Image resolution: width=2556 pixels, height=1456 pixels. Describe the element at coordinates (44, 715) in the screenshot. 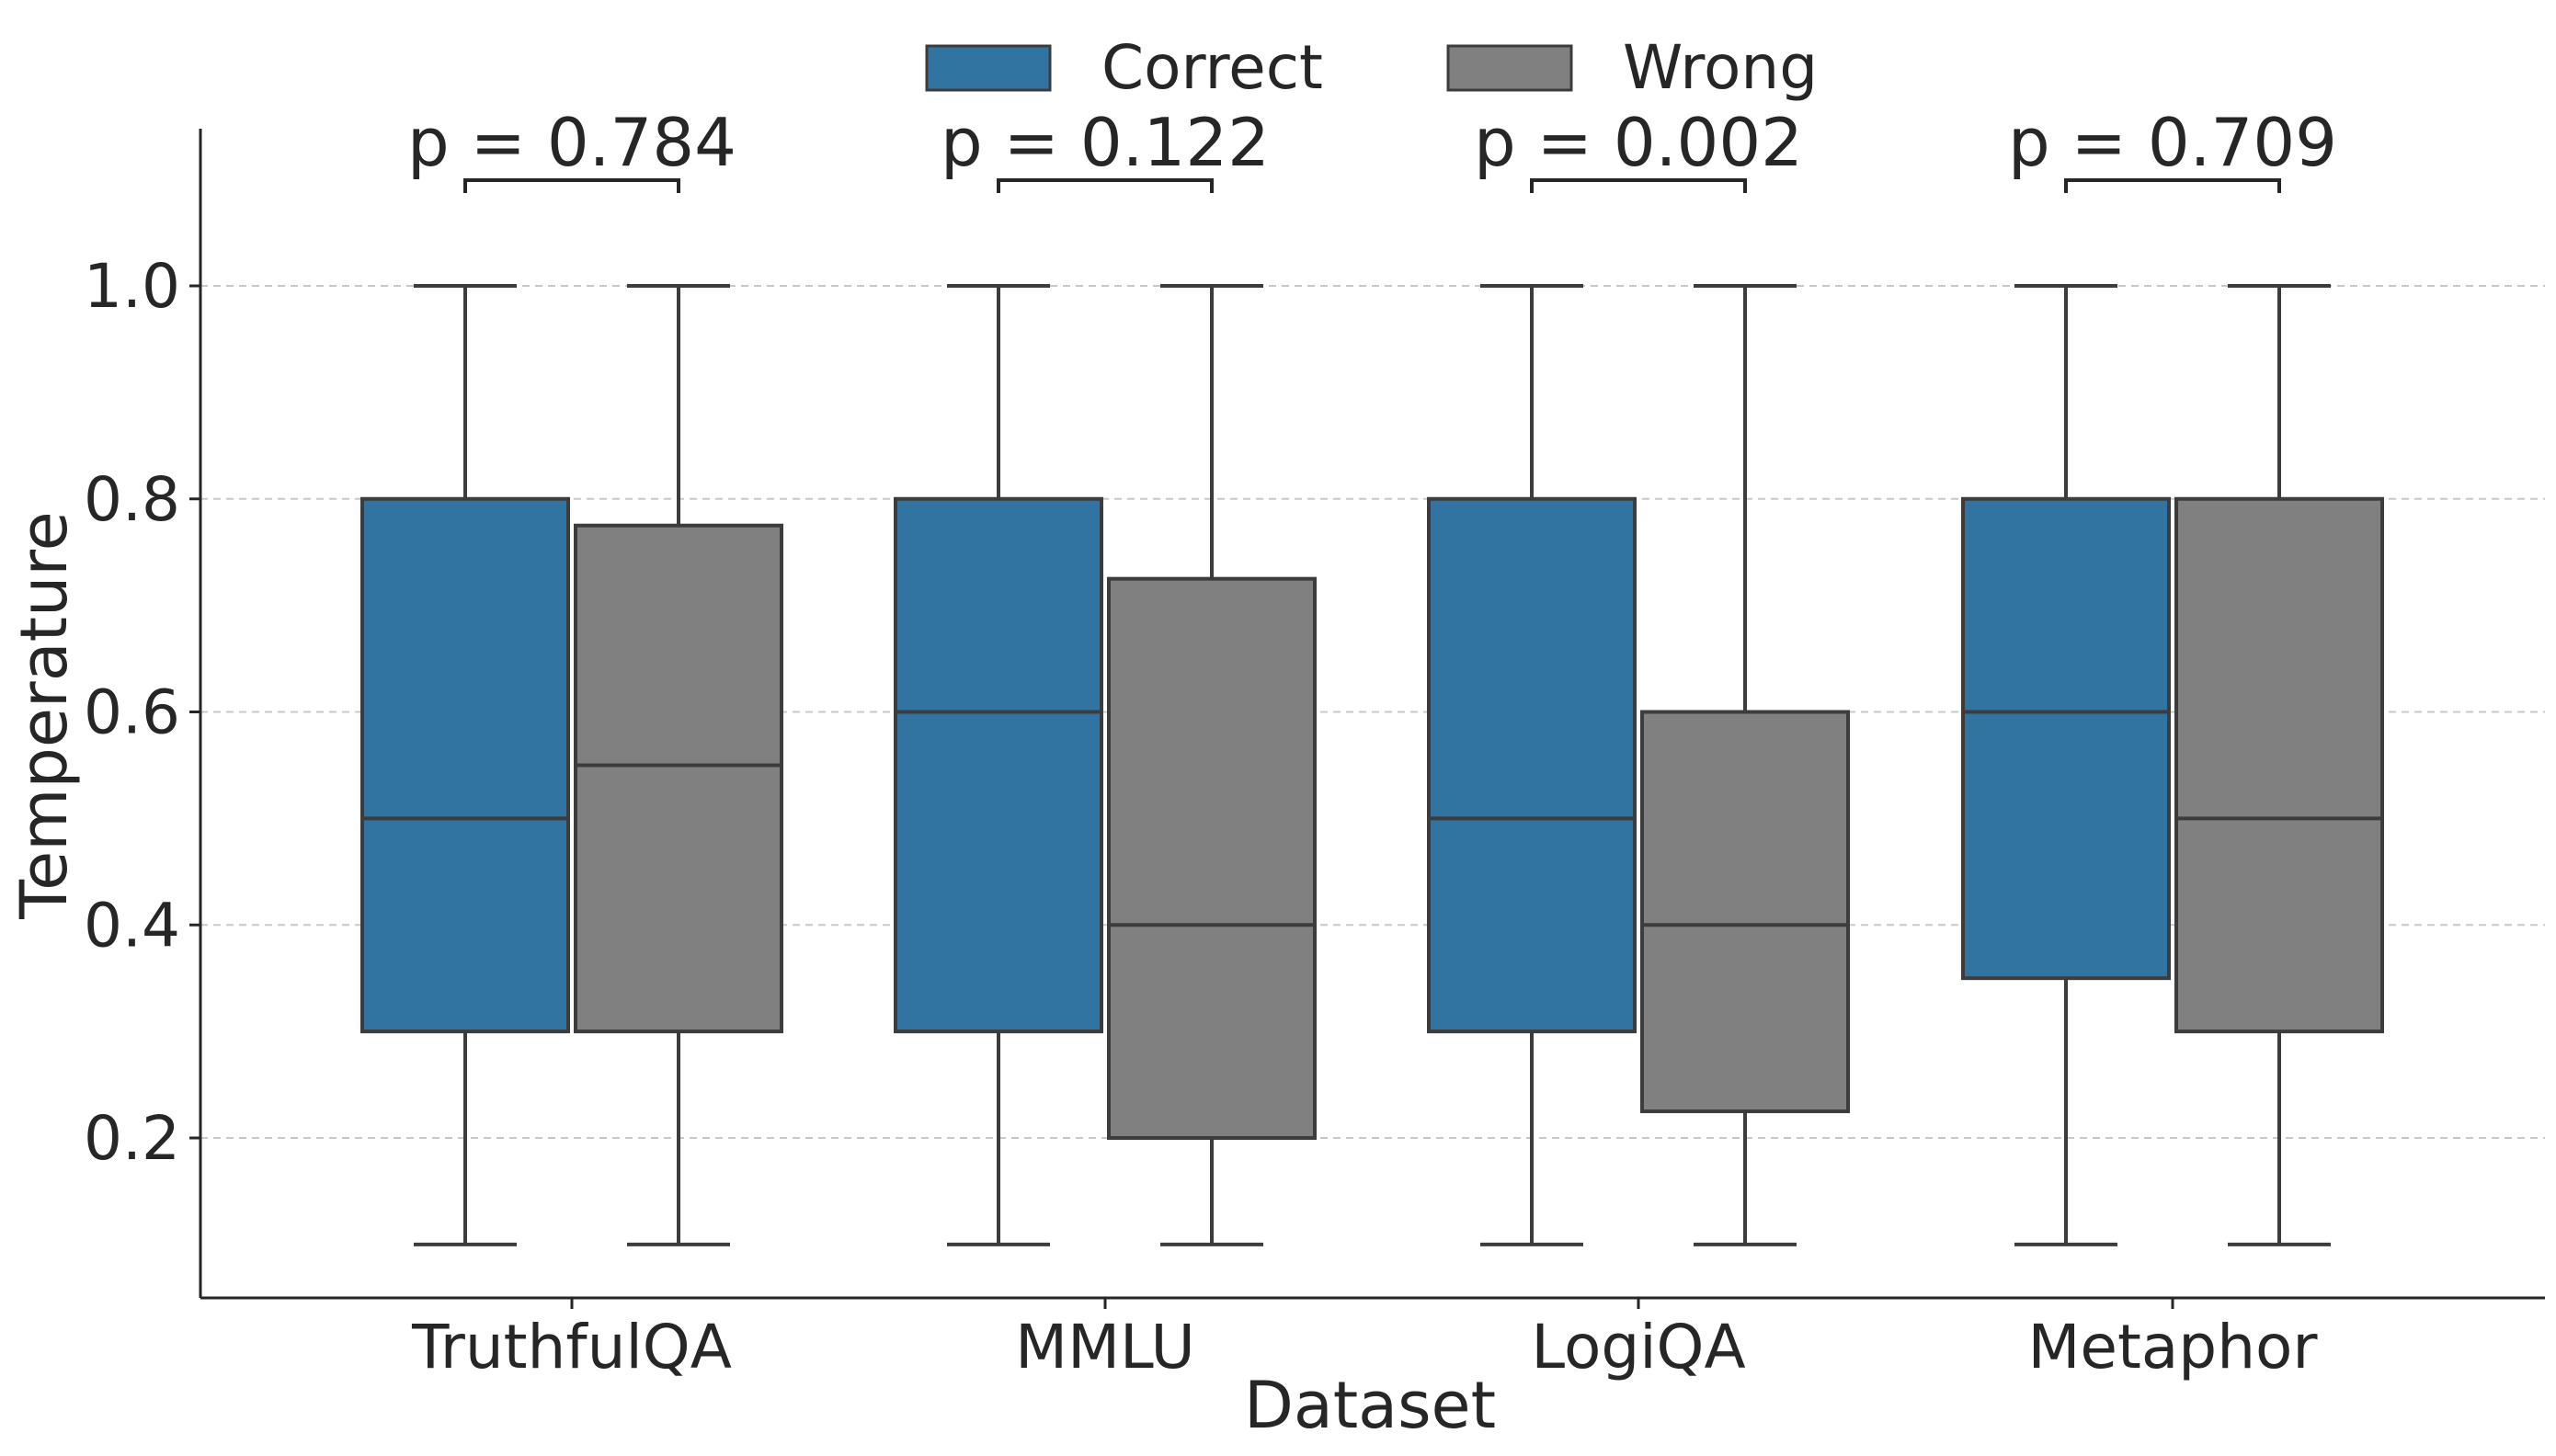

I see `y-axis-title: Temperature` at that location.